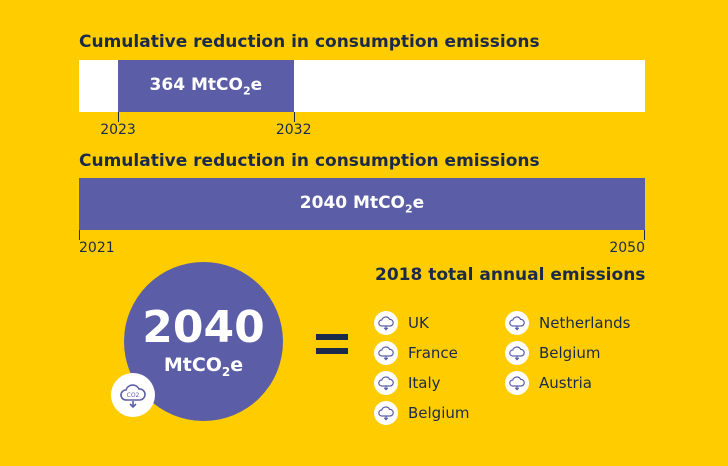 The image size is (728, 466). I want to click on country-item: Austria, so click(548, 383).